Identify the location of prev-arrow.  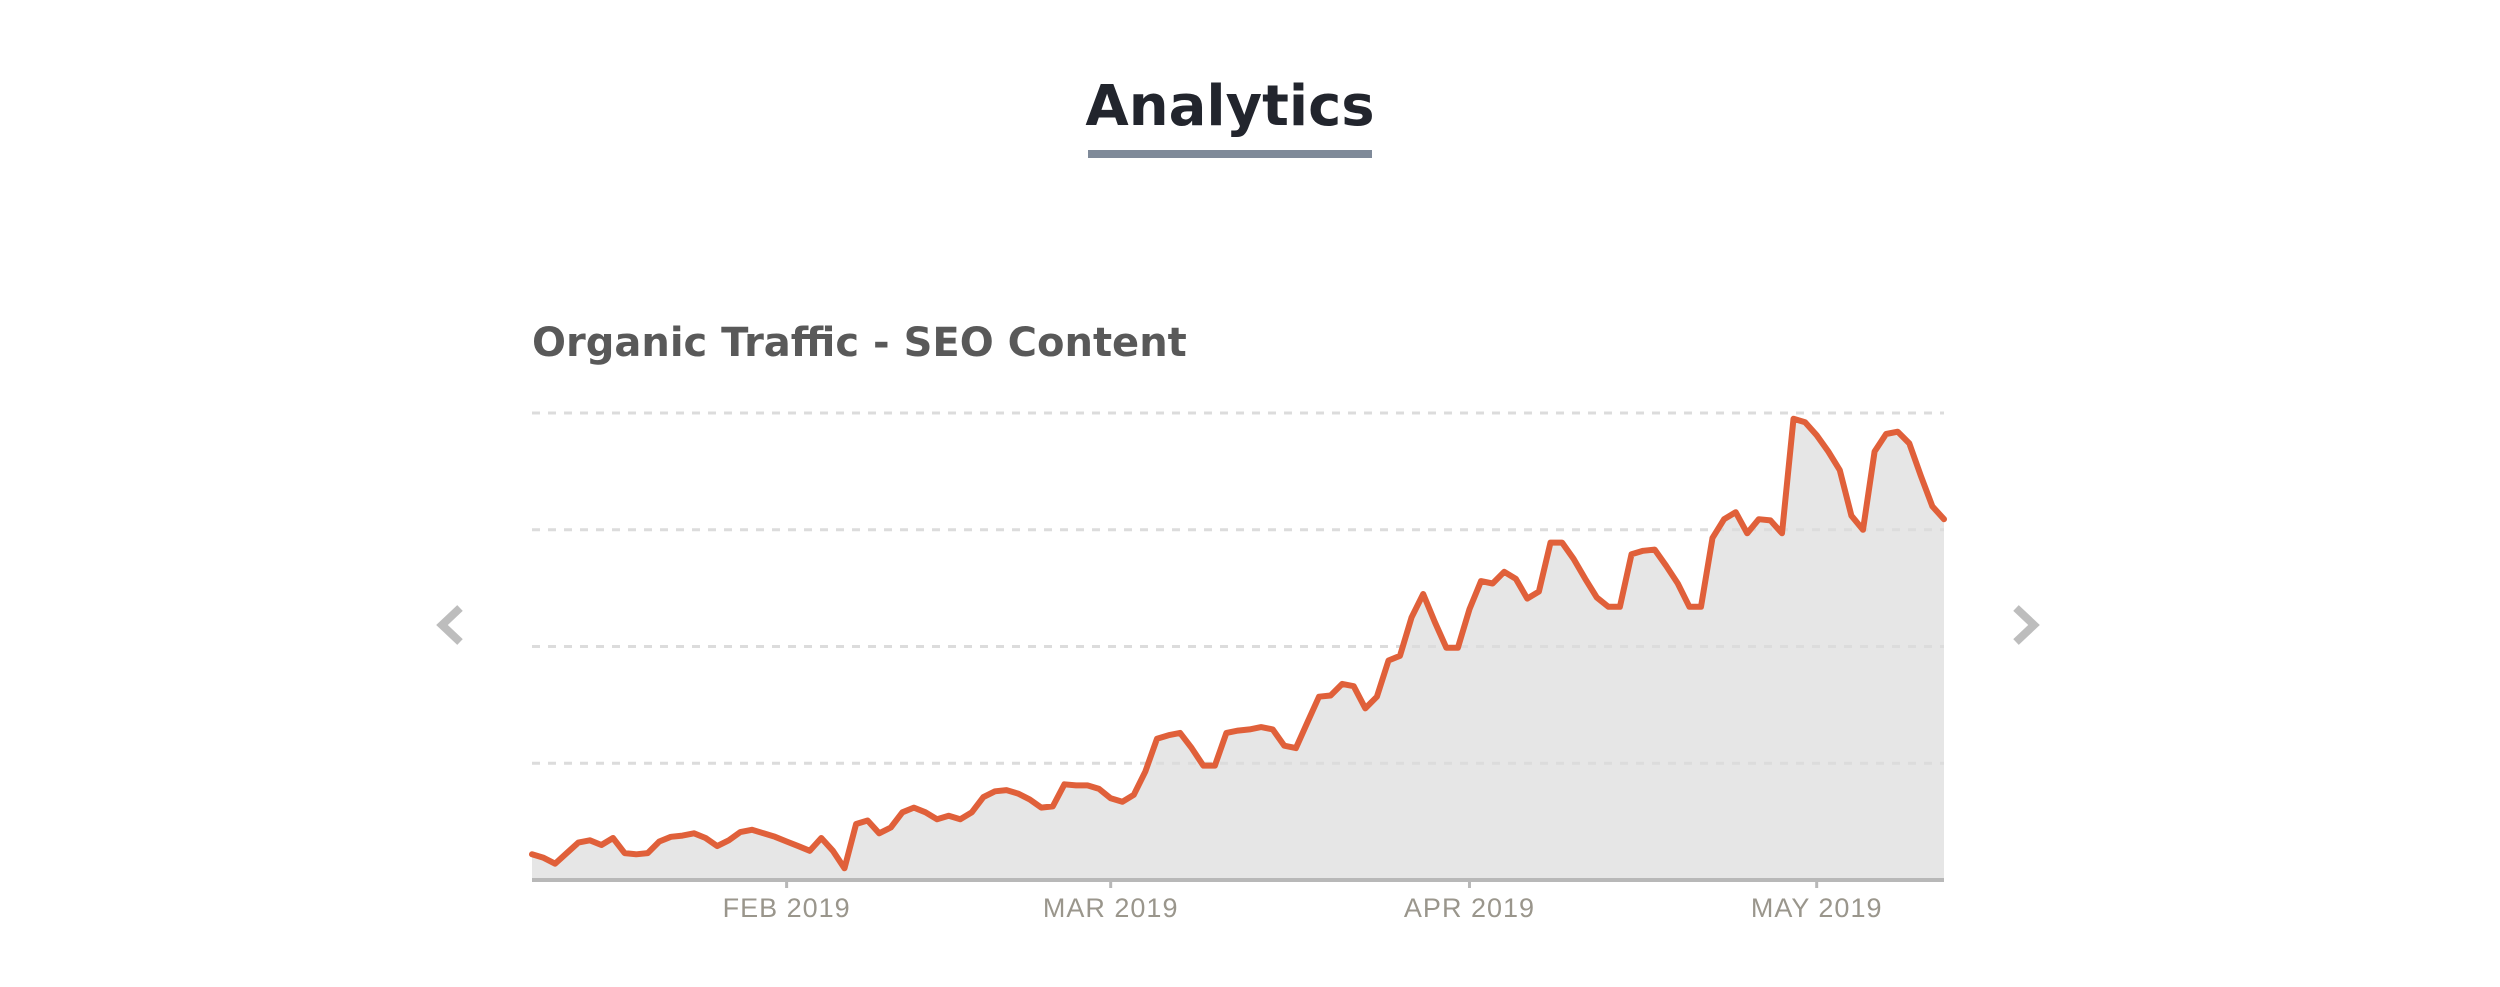
(449, 625).